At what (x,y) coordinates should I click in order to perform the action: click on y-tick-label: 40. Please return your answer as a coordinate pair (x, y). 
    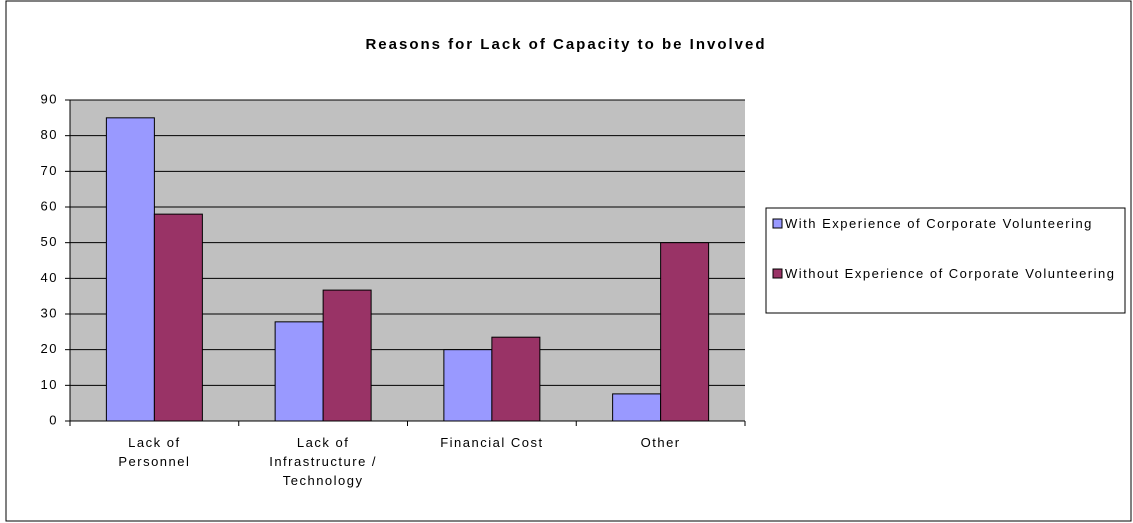
    Looking at the image, I should click on (49, 277).